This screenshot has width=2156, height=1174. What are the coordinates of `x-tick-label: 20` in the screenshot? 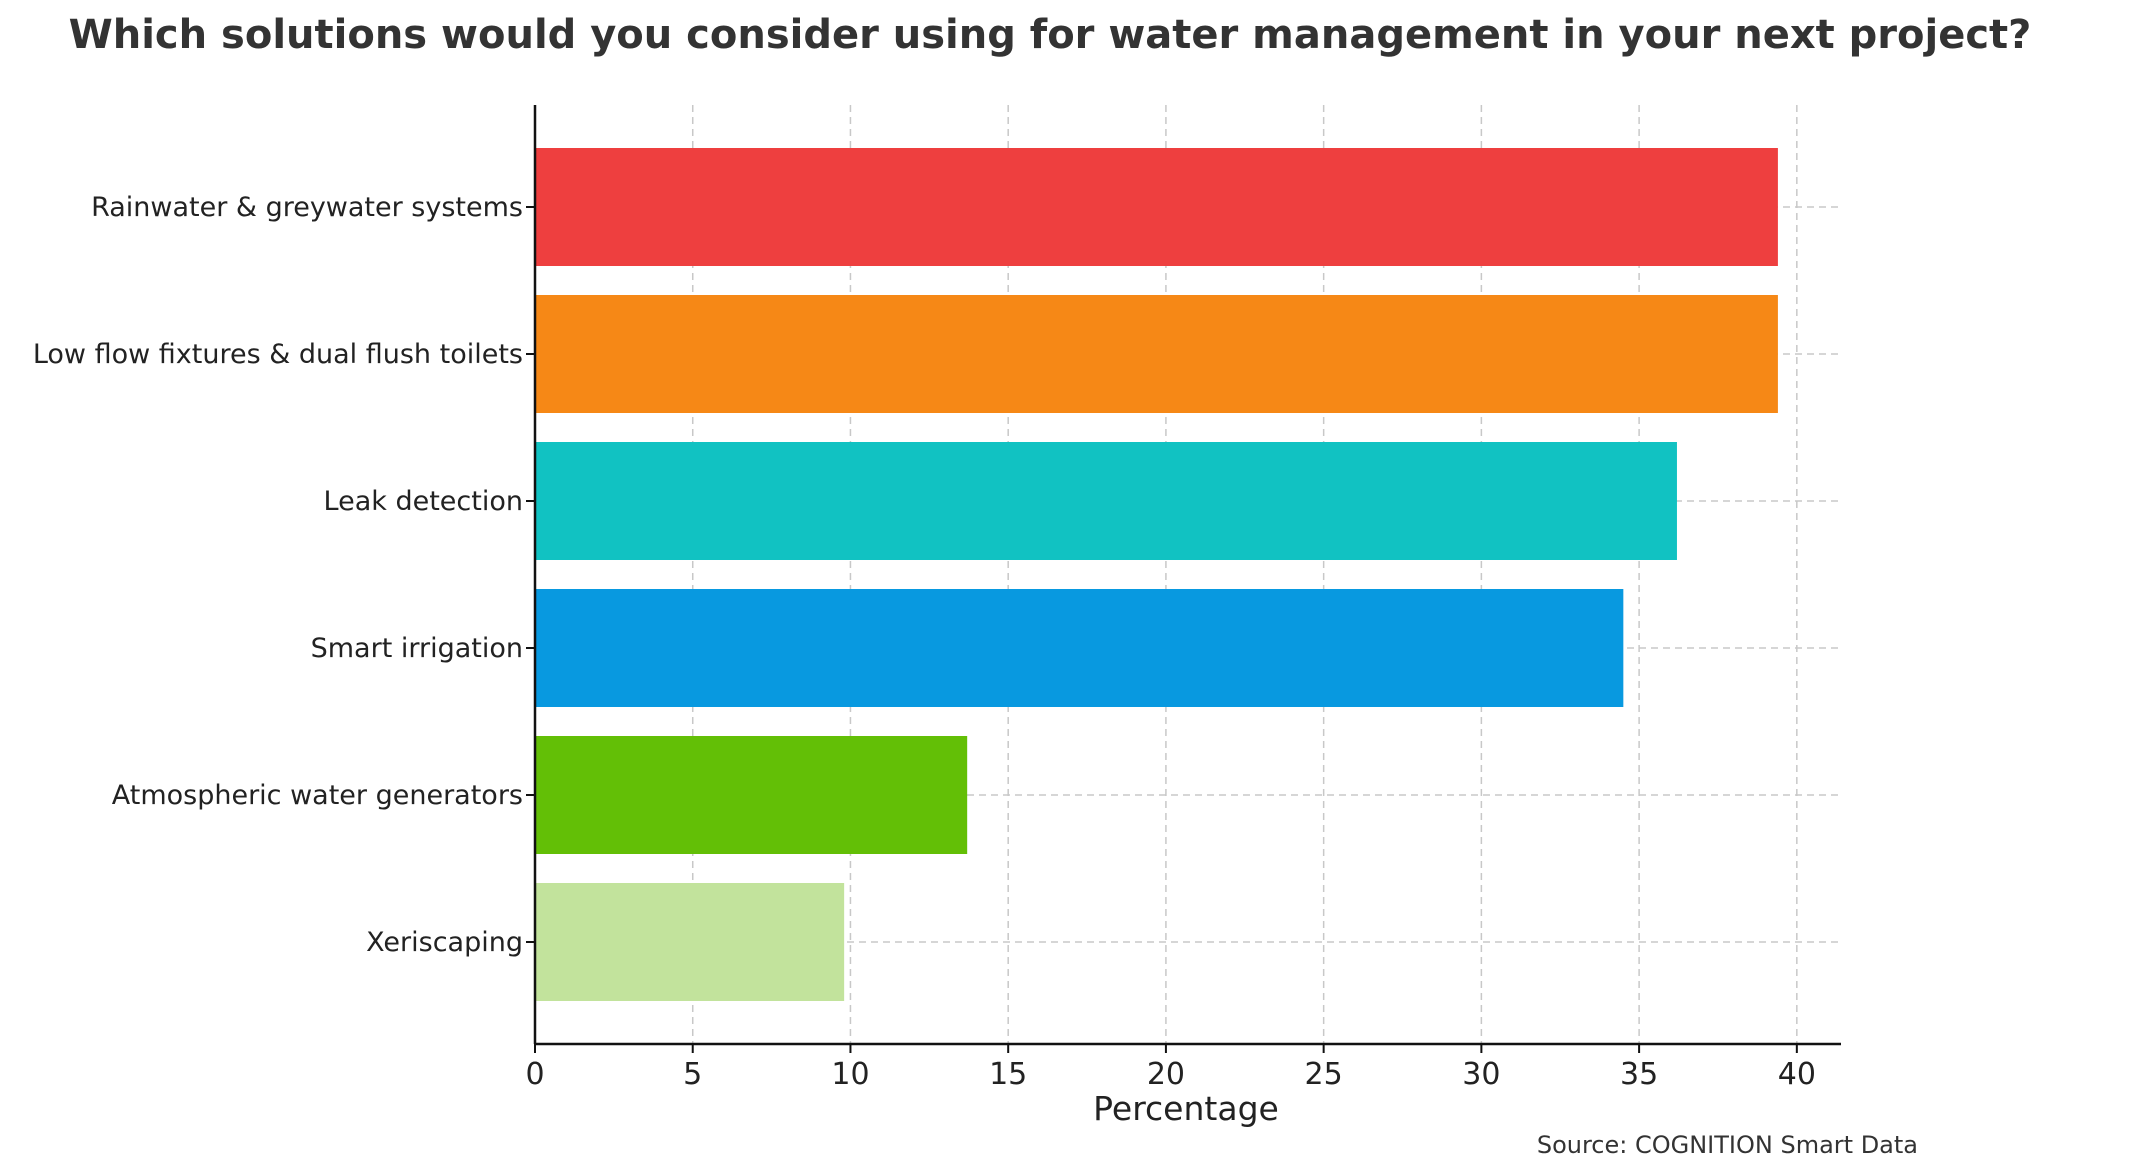 It's located at (1166, 1074).